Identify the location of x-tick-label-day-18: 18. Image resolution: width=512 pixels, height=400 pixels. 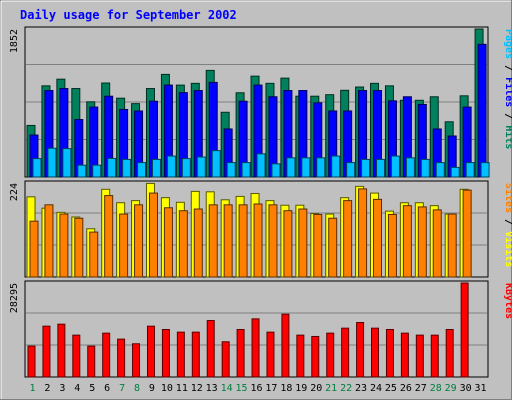
(286, 388).